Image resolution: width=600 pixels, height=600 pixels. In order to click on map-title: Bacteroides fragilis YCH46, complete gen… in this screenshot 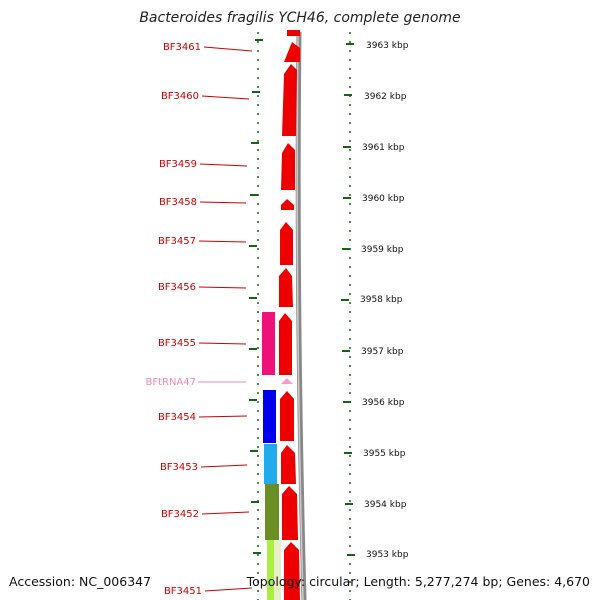, I will do `click(300, 18)`.